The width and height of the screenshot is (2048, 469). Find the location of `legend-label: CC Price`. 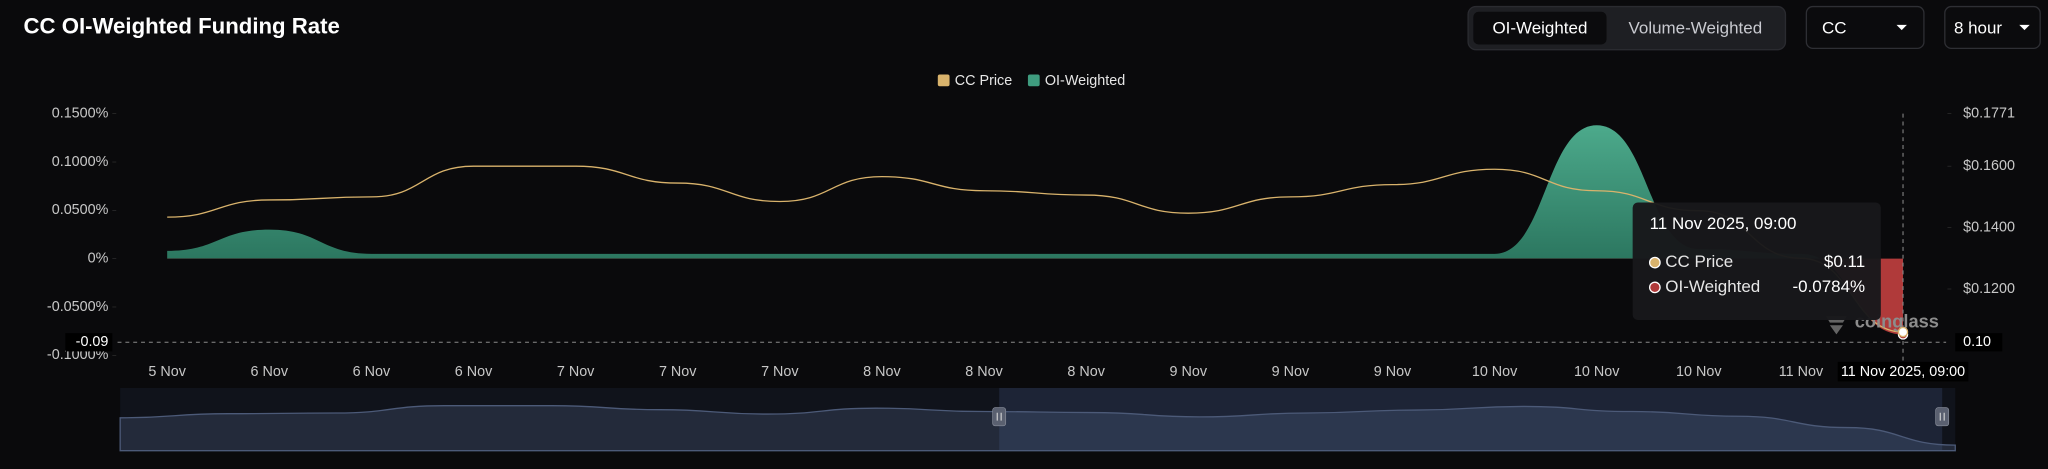

legend-label: CC Price is located at coordinates (983, 81).